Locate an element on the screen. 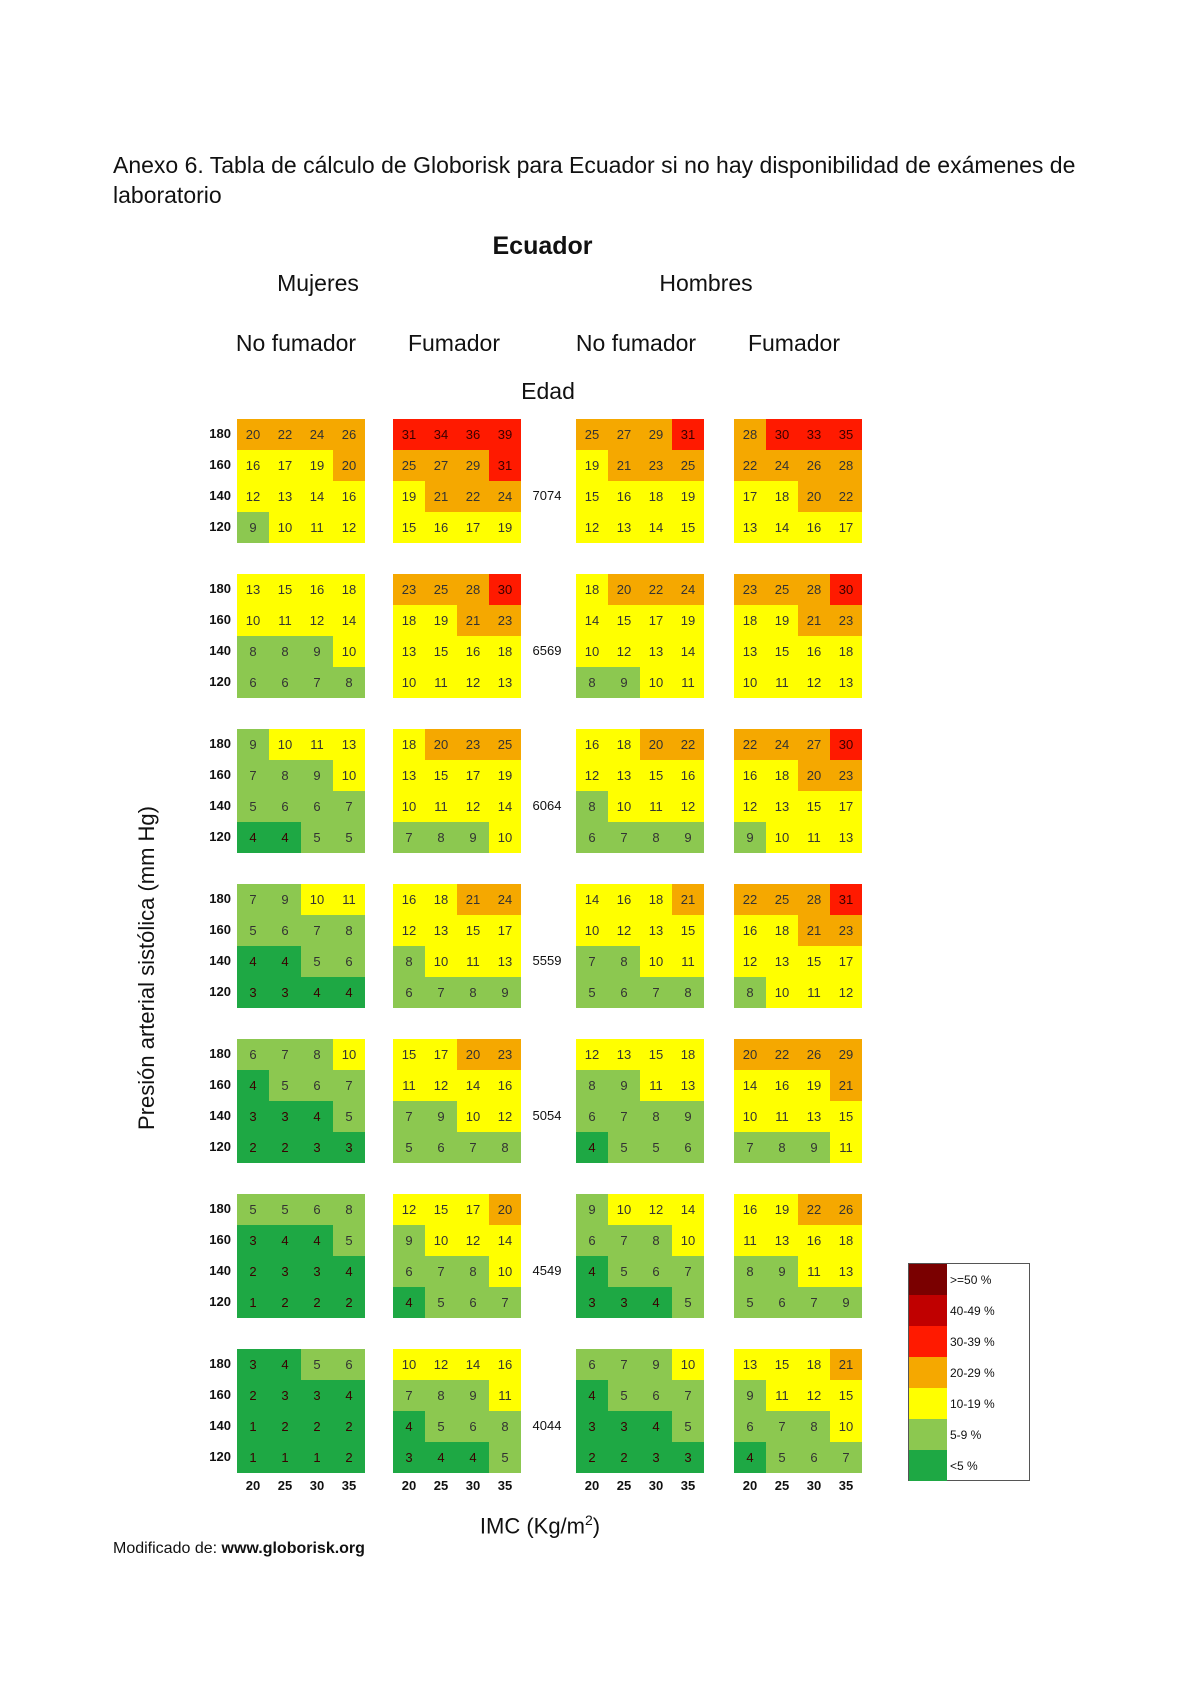  bmi-label: 30 is located at coordinates (473, 1485).